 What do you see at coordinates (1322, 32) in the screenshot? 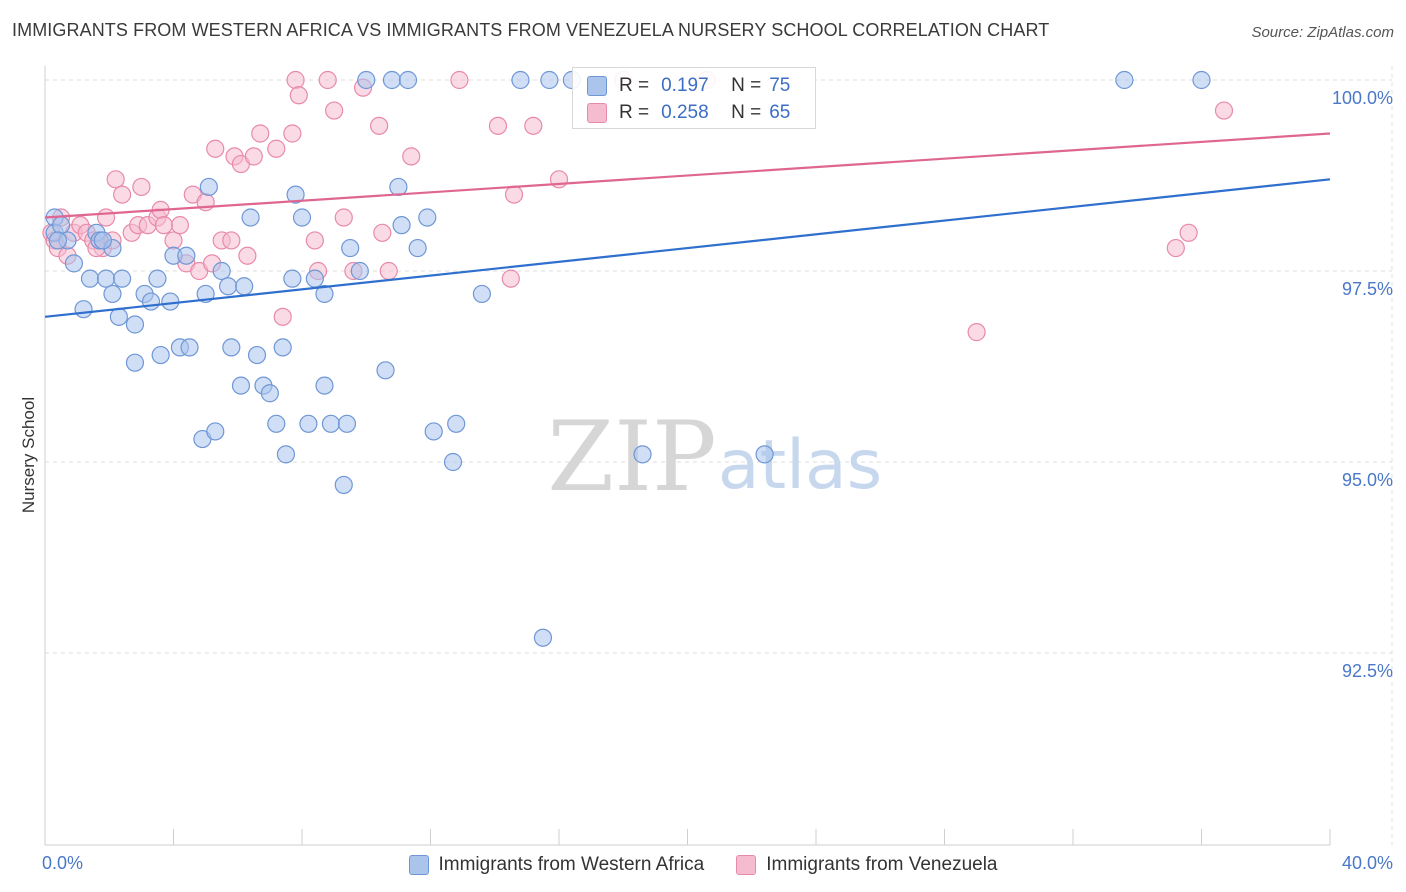
I see `source-label: Source: ZipAtlas.com` at bounding box center [1322, 32].